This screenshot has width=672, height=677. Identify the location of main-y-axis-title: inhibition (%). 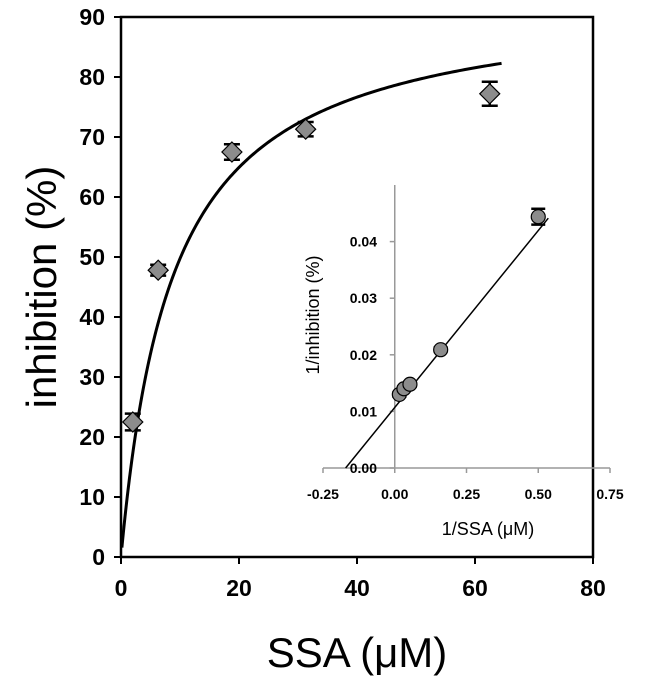
(41, 287).